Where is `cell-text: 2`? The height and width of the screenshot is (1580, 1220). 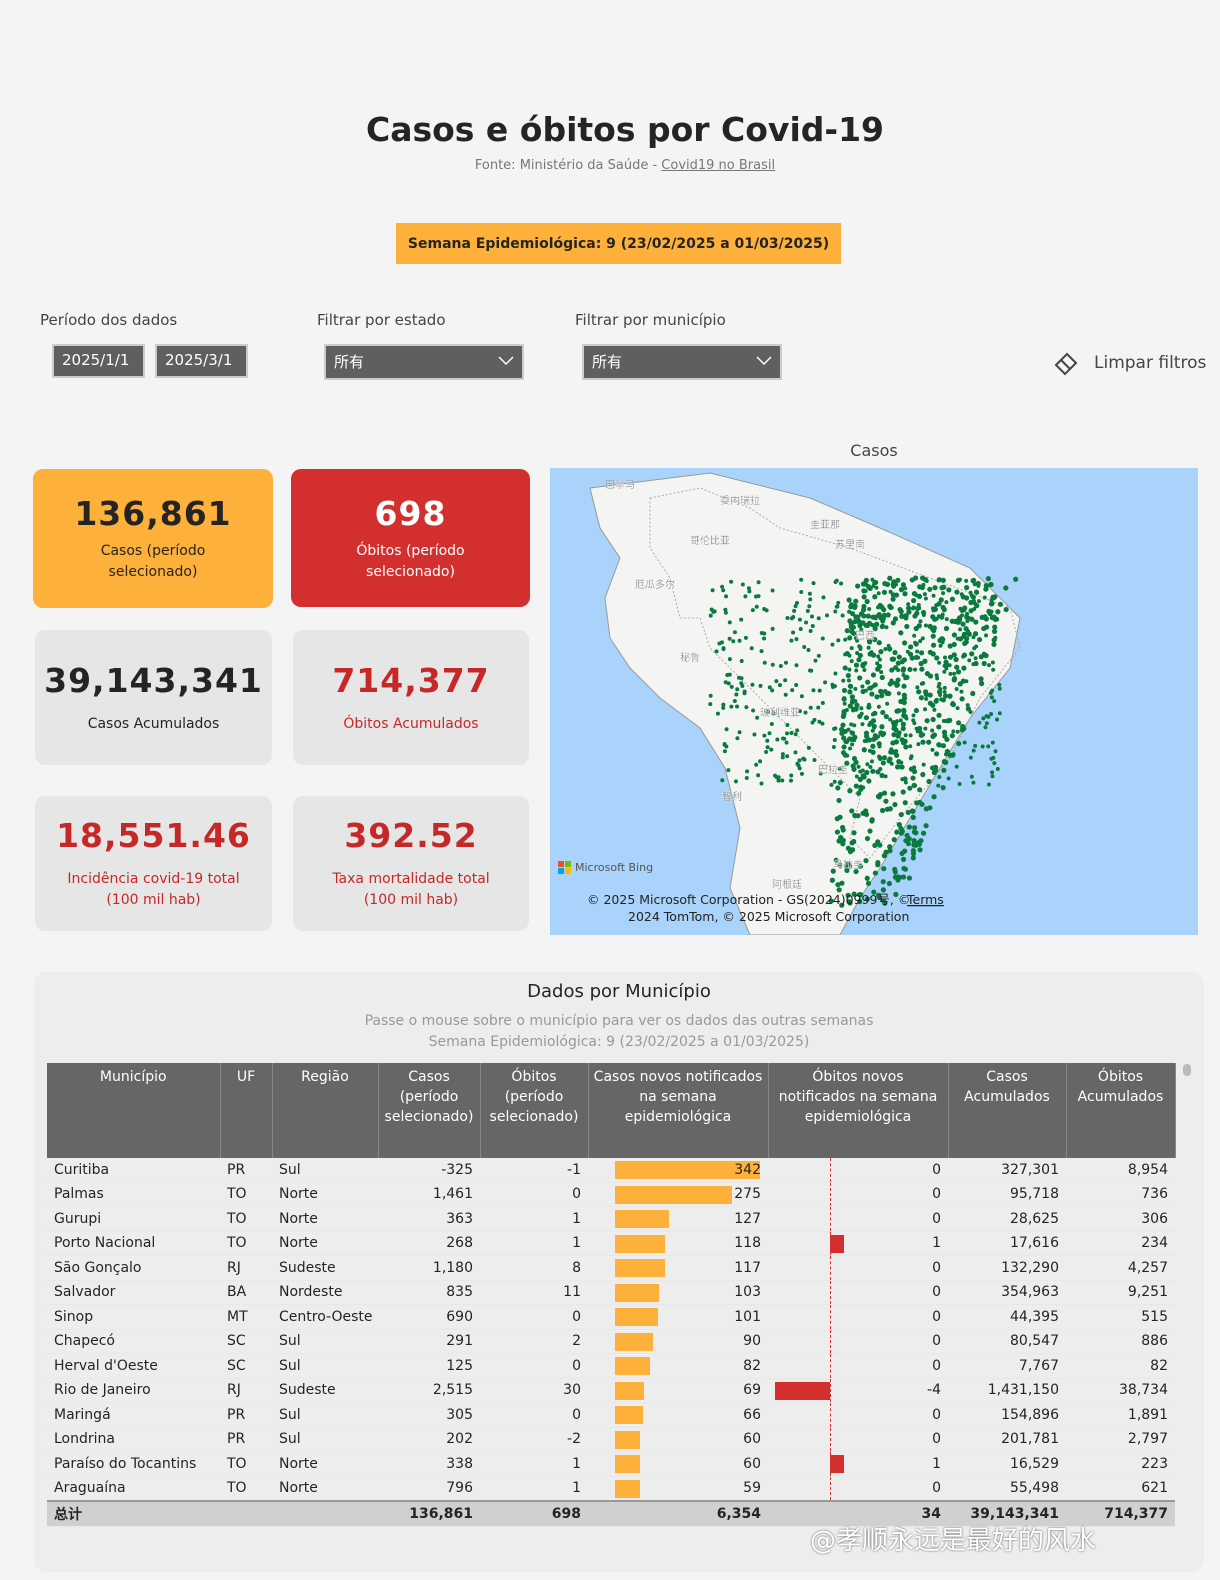 cell-text: 2 is located at coordinates (576, 1341).